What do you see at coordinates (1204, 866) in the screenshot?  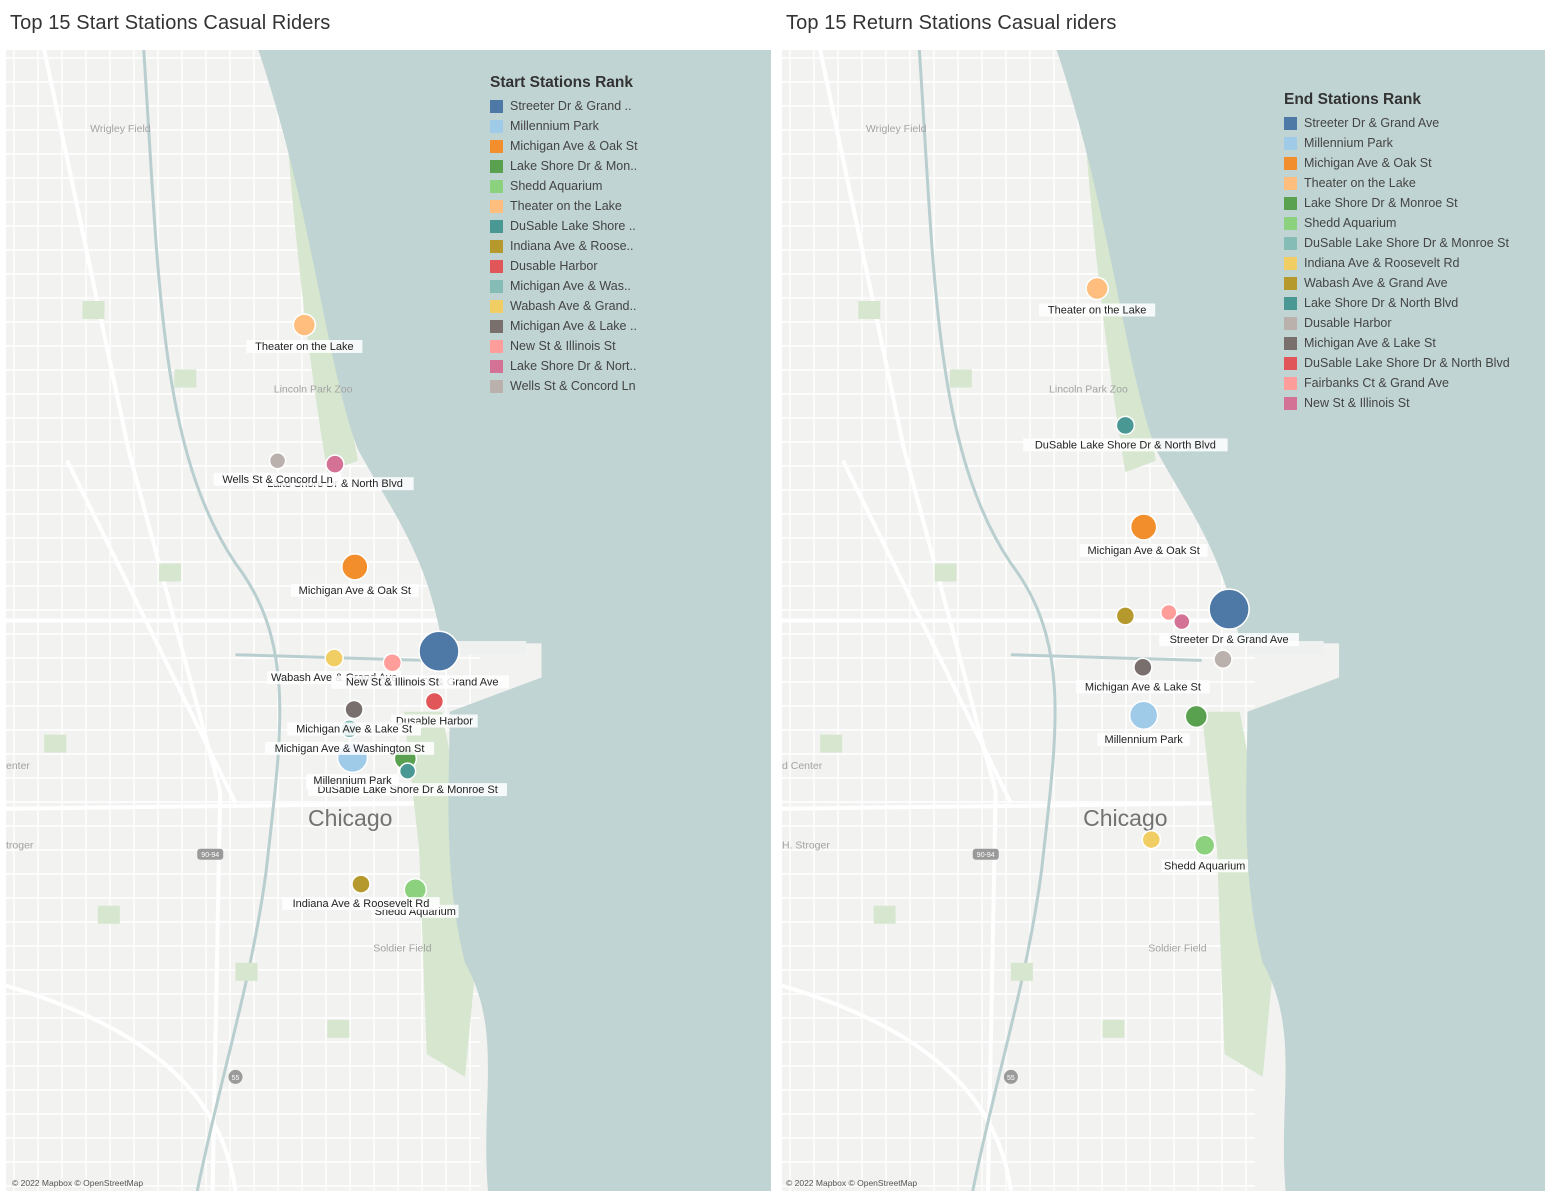 I see `station-label: Shedd Aquarium` at bounding box center [1204, 866].